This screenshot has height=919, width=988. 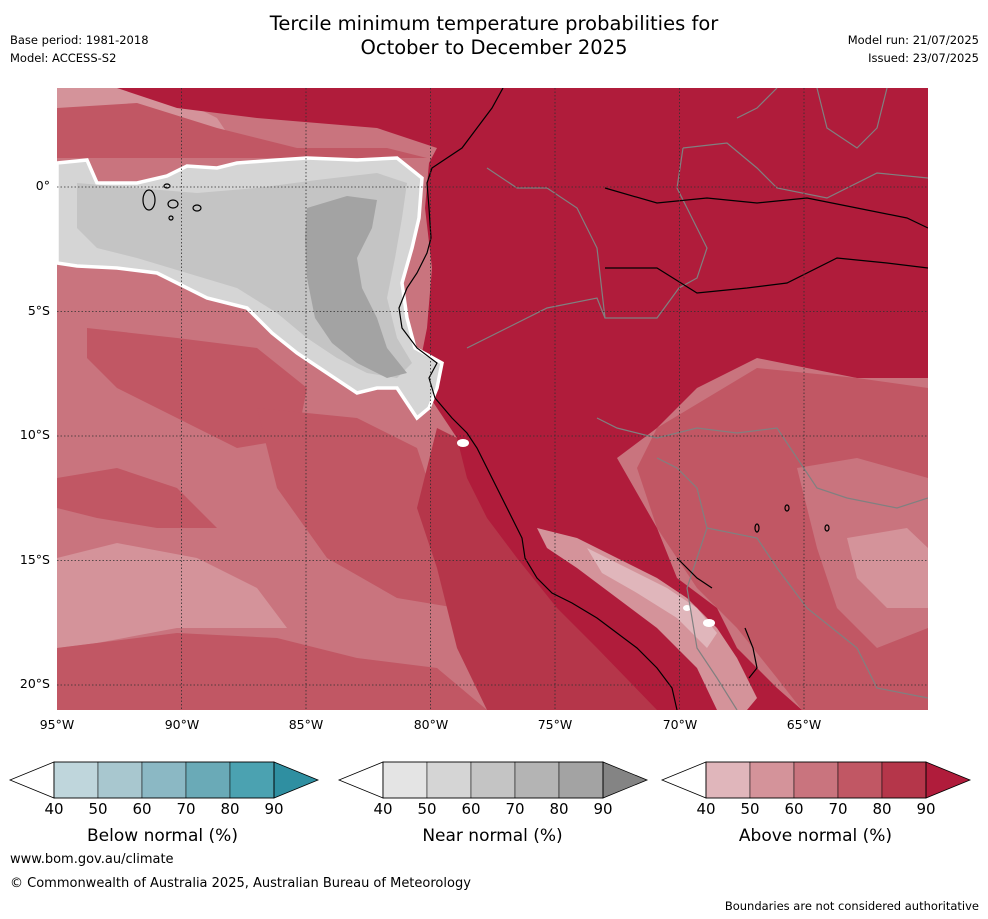 What do you see at coordinates (555, 724) in the screenshot?
I see `lon-label-75w: 75°W` at bounding box center [555, 724].